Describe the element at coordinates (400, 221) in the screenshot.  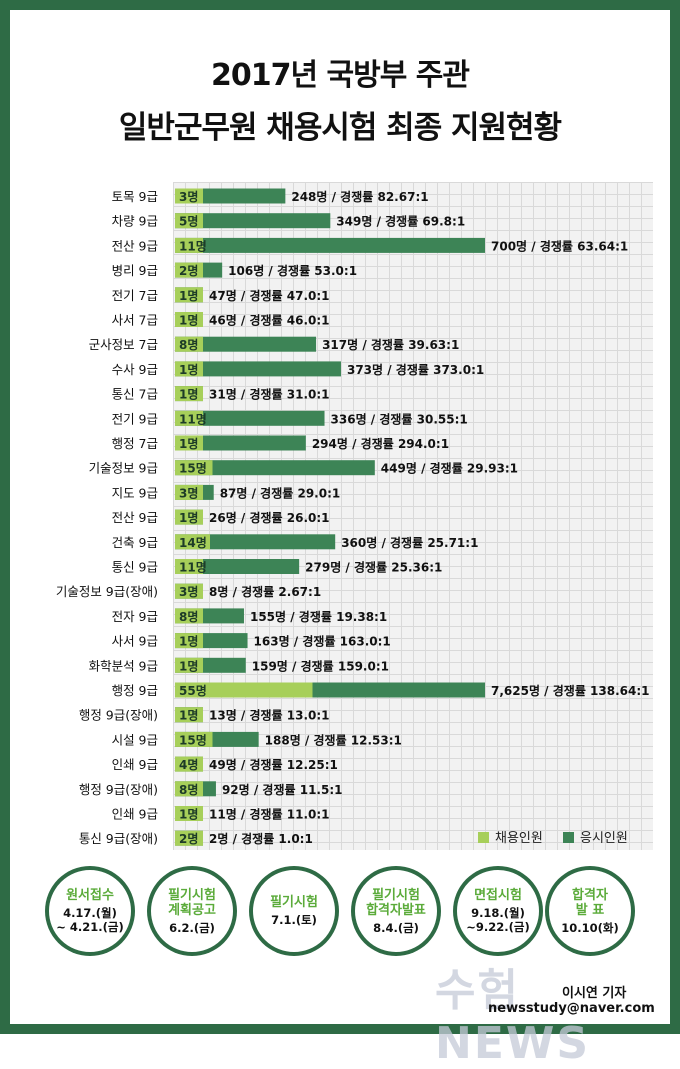
I see `value-label: 349명 / 경쟁률 69.8:1` at that location.